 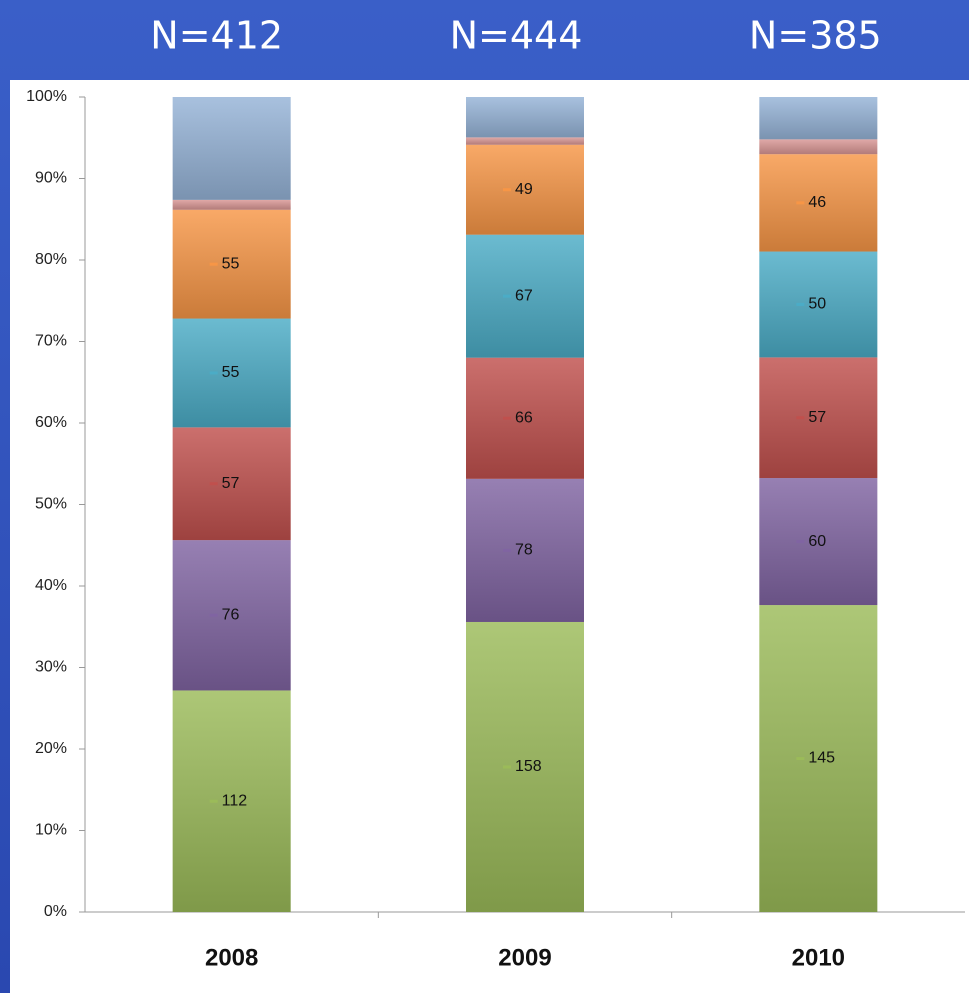 What do you see at coordinates (46, 96) in the screenshot?
I see `y-tick-label: 100%` at bounding box center [46, 96].